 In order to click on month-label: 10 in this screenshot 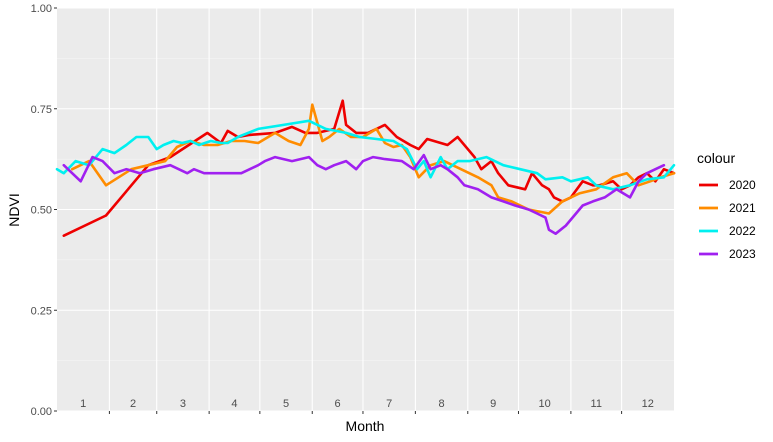, I will do `click(545, 404)`.